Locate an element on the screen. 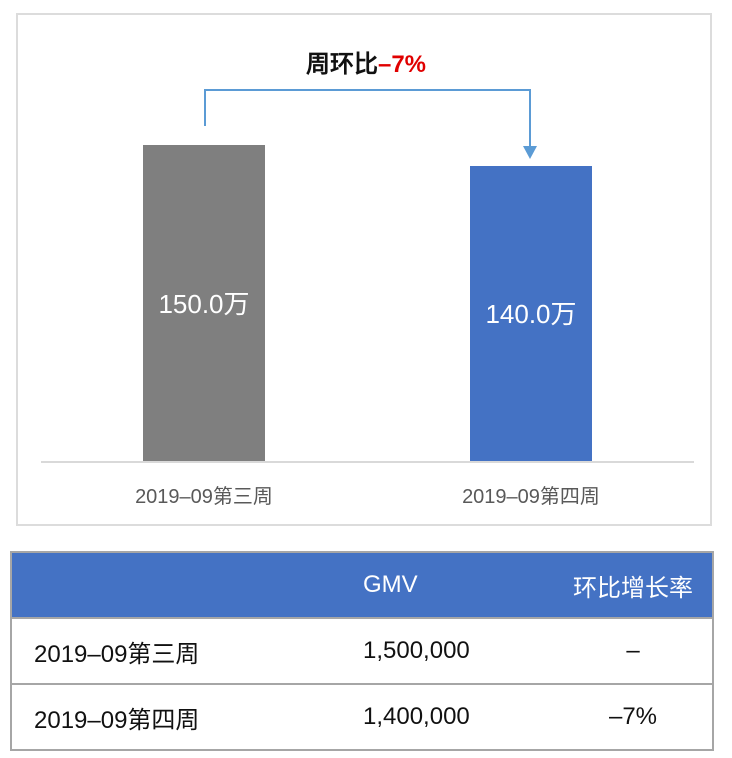  header-gmv: GMV is located at coordinates (444, 585).